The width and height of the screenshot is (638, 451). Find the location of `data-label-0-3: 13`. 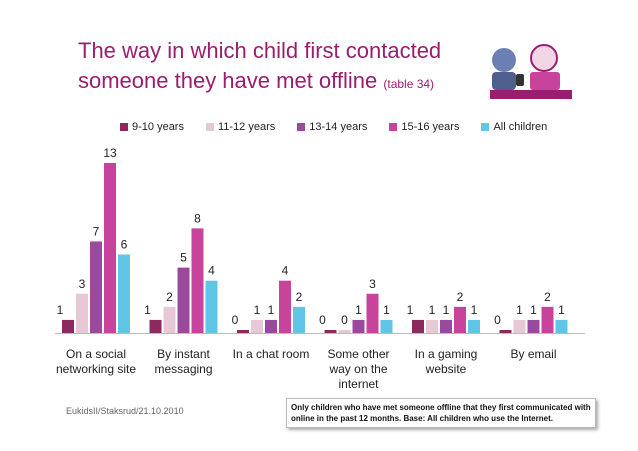

data-label-0-3: 13 is located at coordinates (110, 153).